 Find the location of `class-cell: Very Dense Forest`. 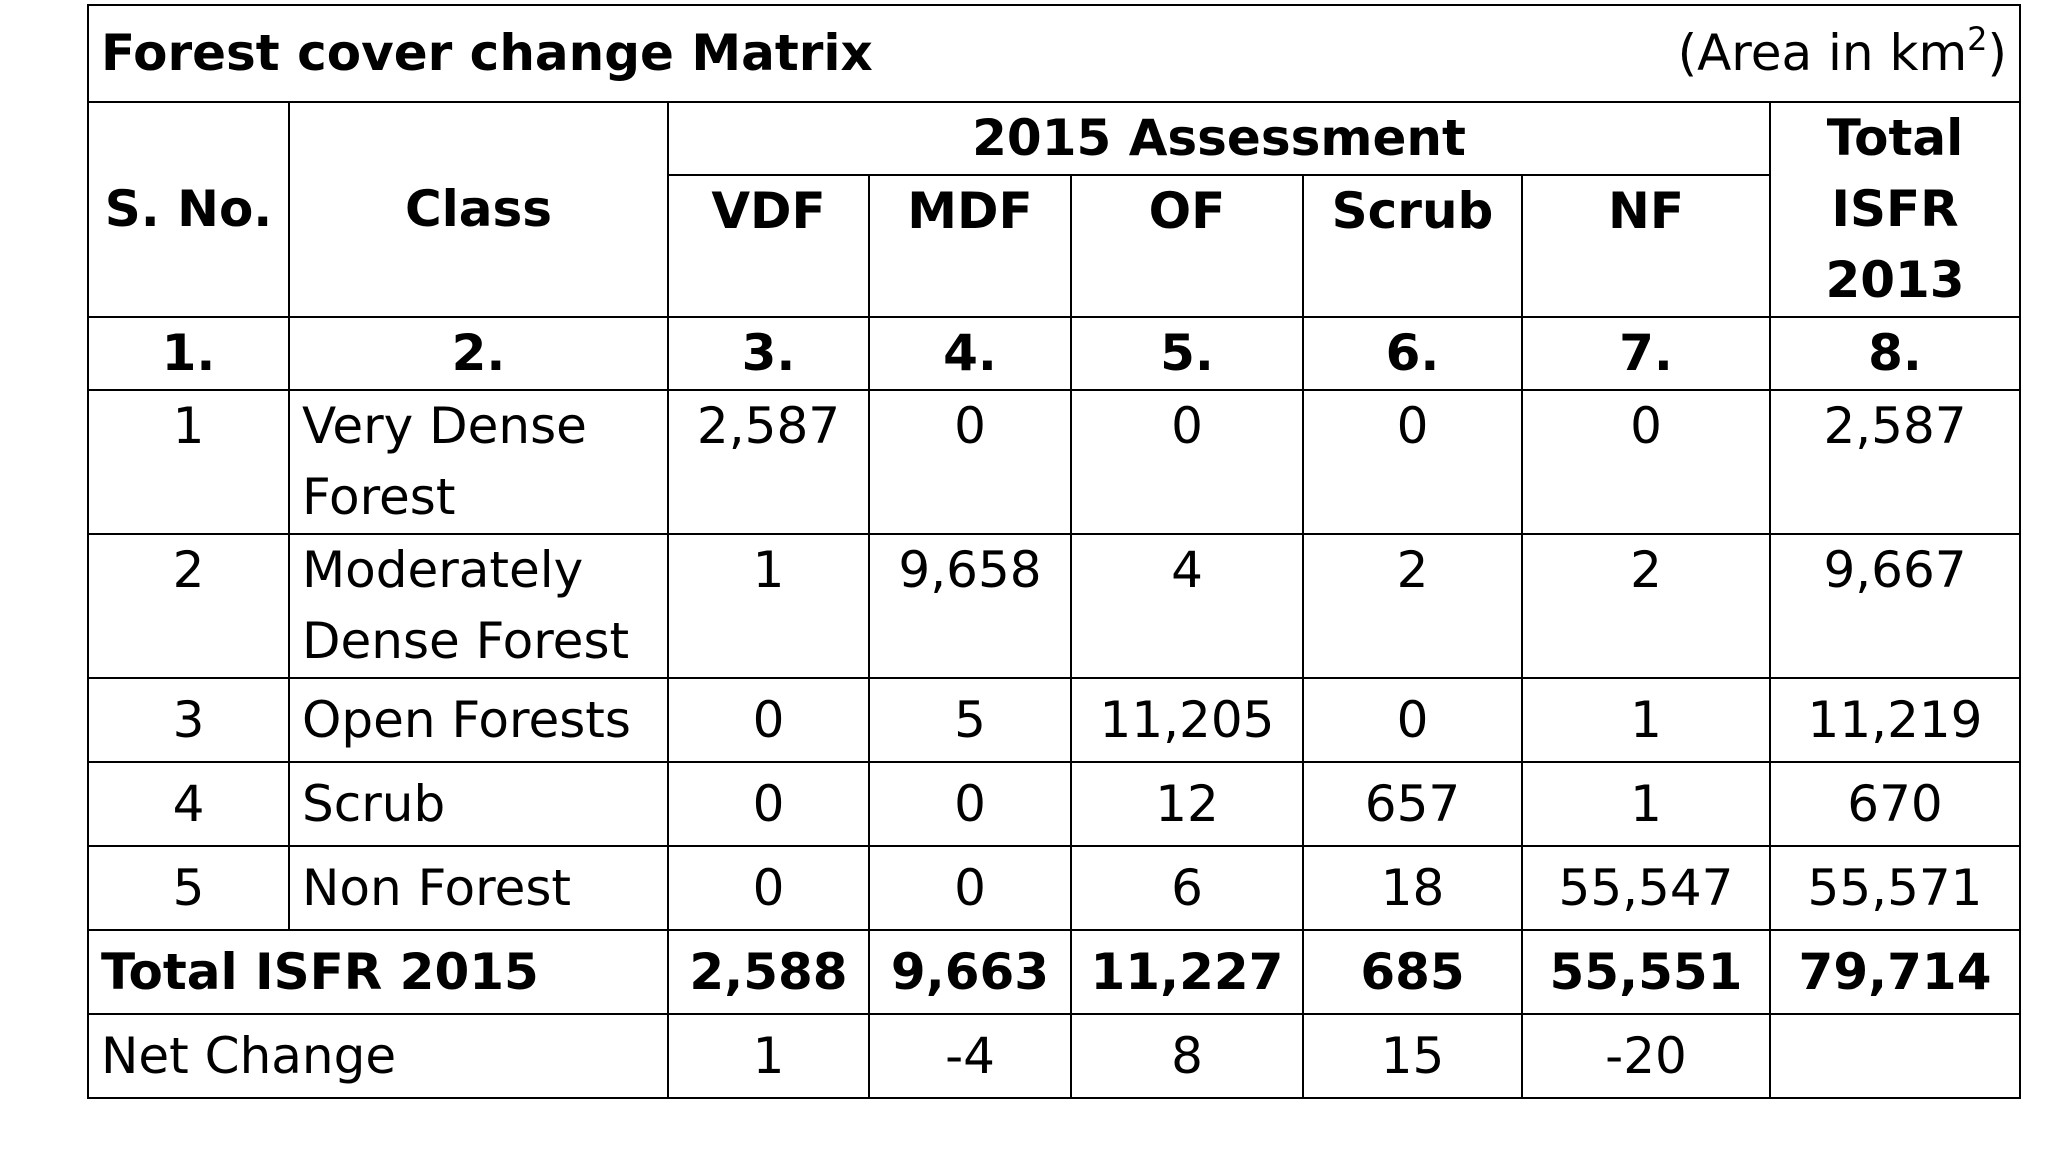

class-cell: Very Dense Forest is located at coordinates (478, 462).